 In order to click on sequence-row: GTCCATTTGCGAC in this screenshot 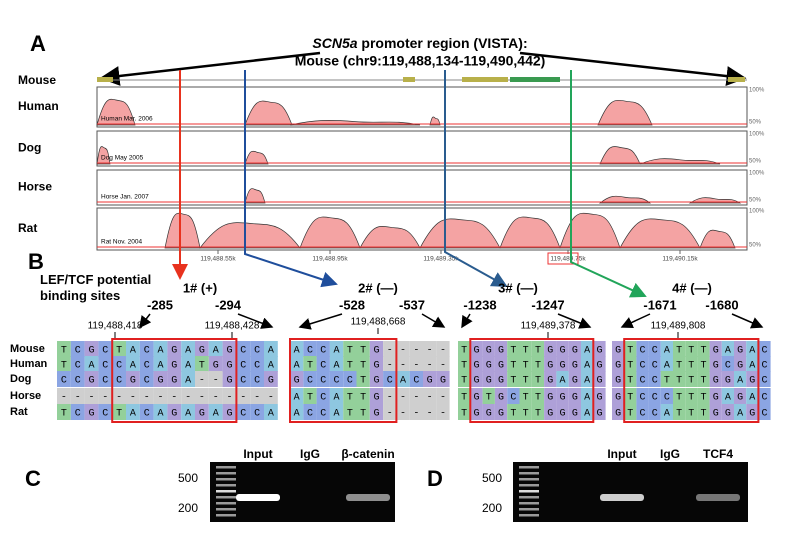, I will do `click(694, 366)`.